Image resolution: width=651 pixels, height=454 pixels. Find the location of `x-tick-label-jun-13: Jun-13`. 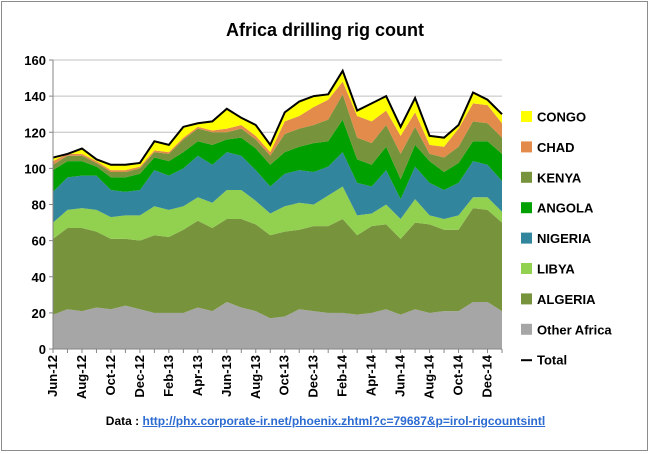

x-tick-label-jun-13: Jun-13 is located at coordinates (226, 376).